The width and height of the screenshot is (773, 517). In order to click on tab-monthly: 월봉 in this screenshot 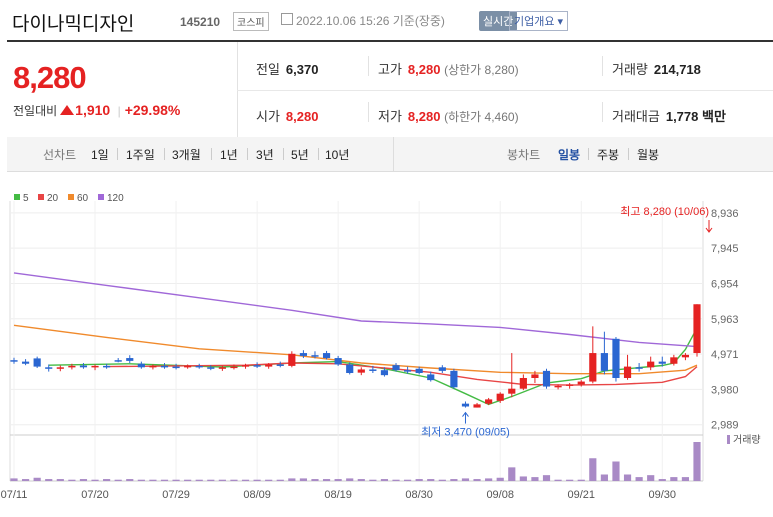, I will do `click(648, 155)`.